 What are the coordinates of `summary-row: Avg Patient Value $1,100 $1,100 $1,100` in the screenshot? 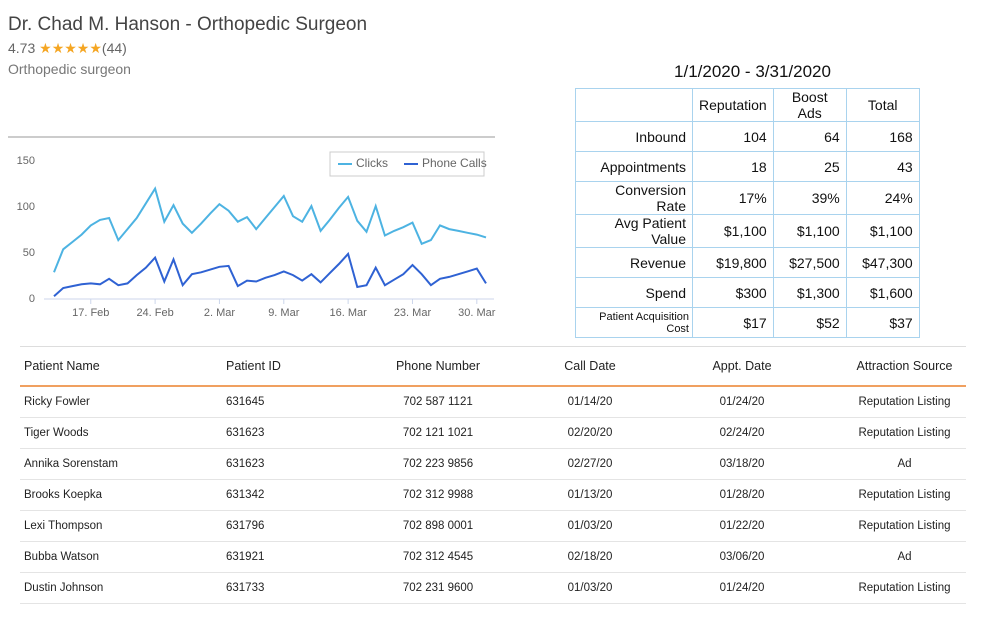 It's located at (747, 231).